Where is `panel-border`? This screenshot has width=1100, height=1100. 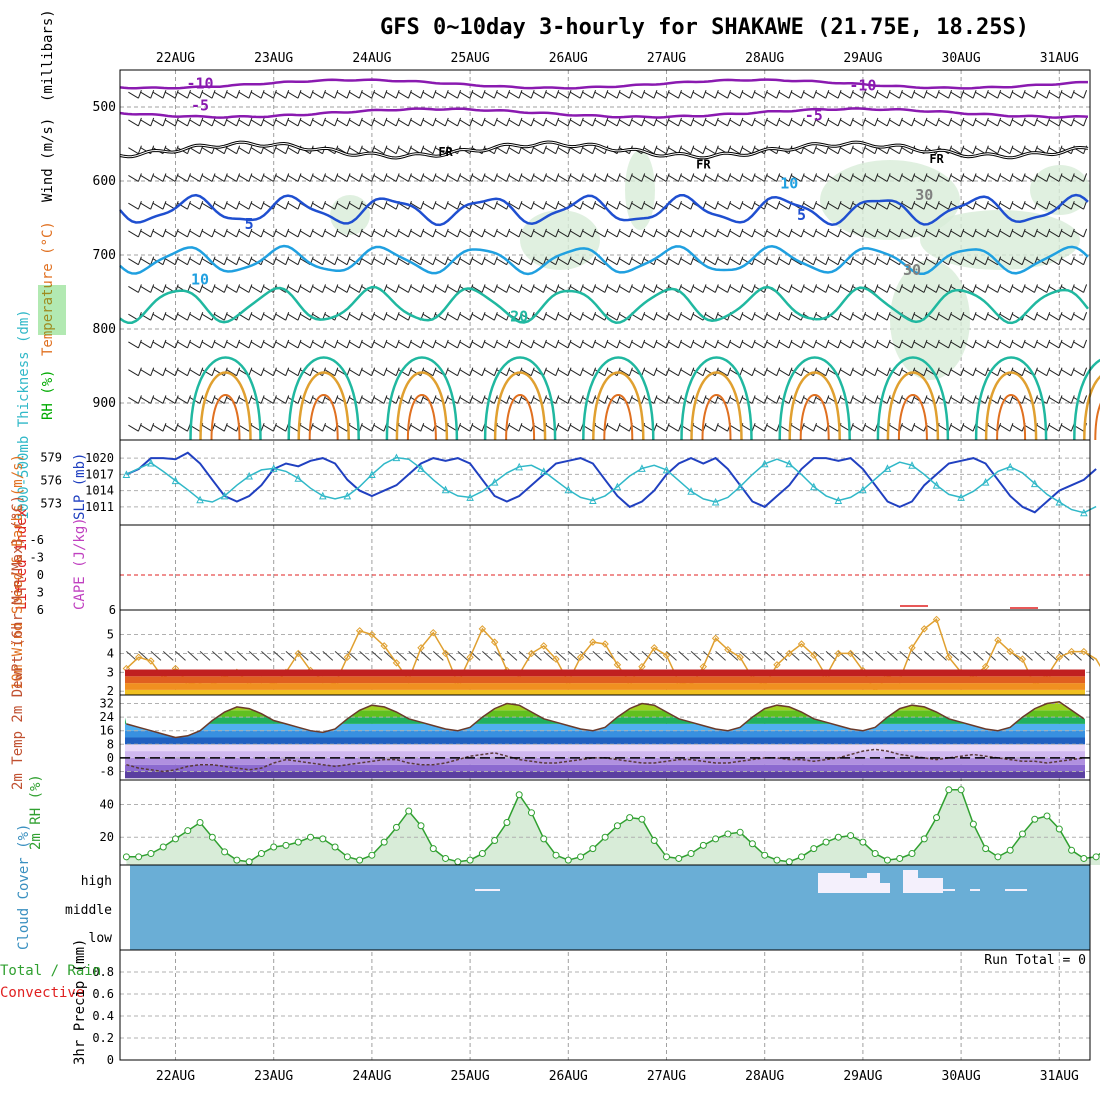
panel-border is located at coordinates (605, 567).